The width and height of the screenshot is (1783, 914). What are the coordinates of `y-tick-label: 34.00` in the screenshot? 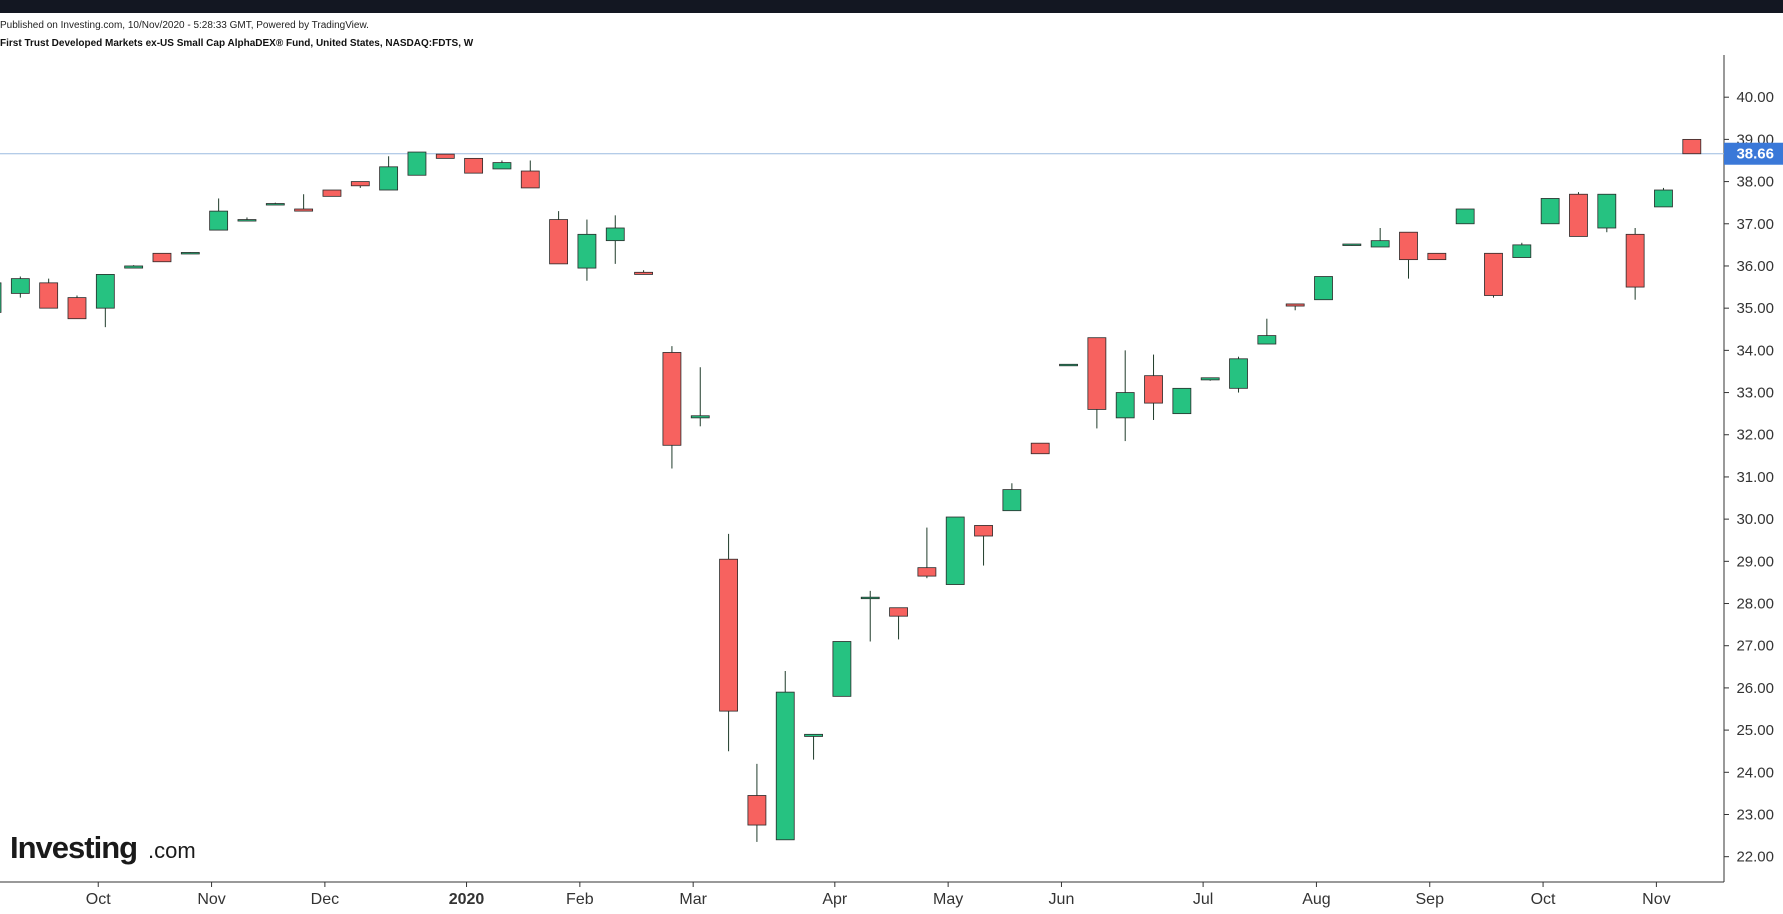 It's located at (1755, 350).